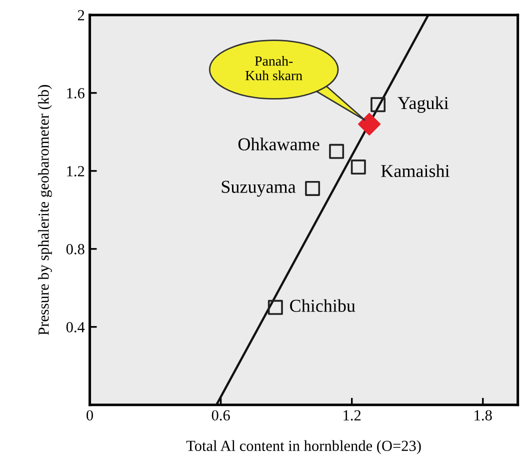 This screenshot has width=522, height=467. What do you see at coordinates (423, 104) in the screenshot?
I see `annotation: Yaguki` at bounding box center [423, 104].